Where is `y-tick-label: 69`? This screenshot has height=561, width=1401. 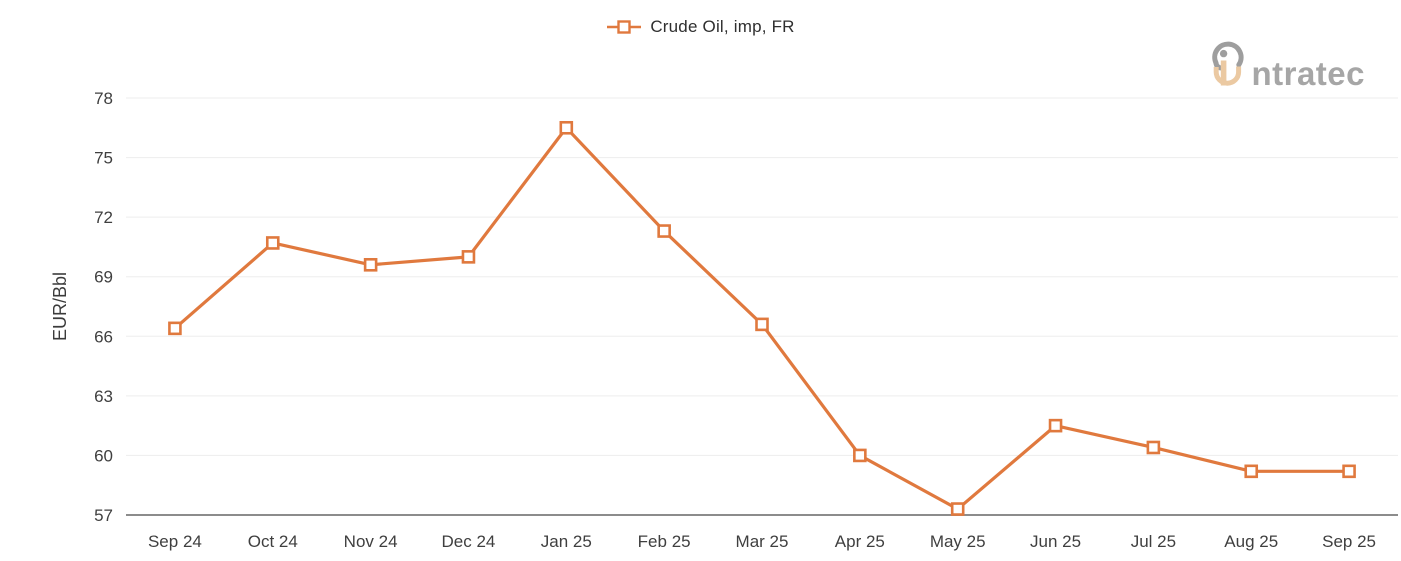
y-tick-label: 69 is located at coordinates (103, 277).